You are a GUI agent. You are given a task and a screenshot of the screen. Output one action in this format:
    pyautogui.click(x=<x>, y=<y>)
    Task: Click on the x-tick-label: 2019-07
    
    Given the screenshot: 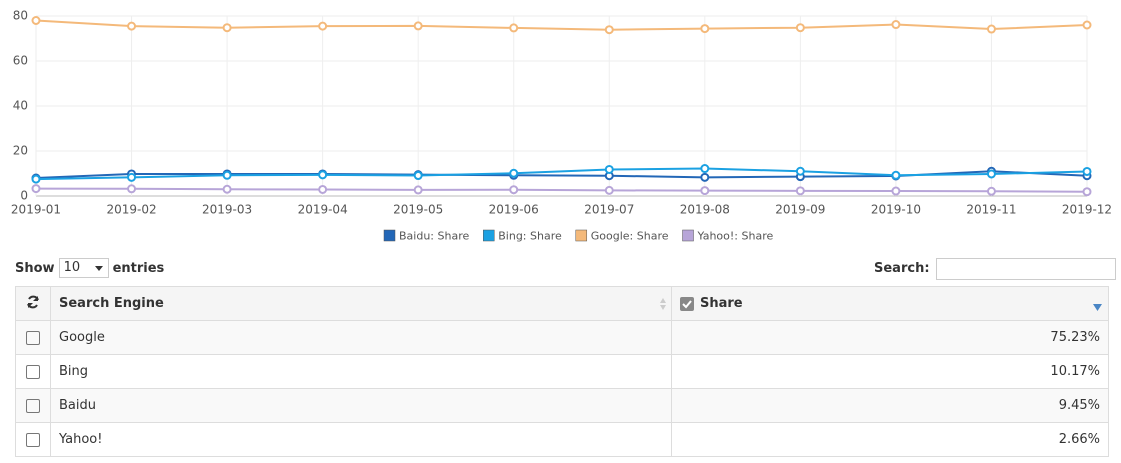 What is the action you would take?
    pyautogui.click(x=609, y=210)
    